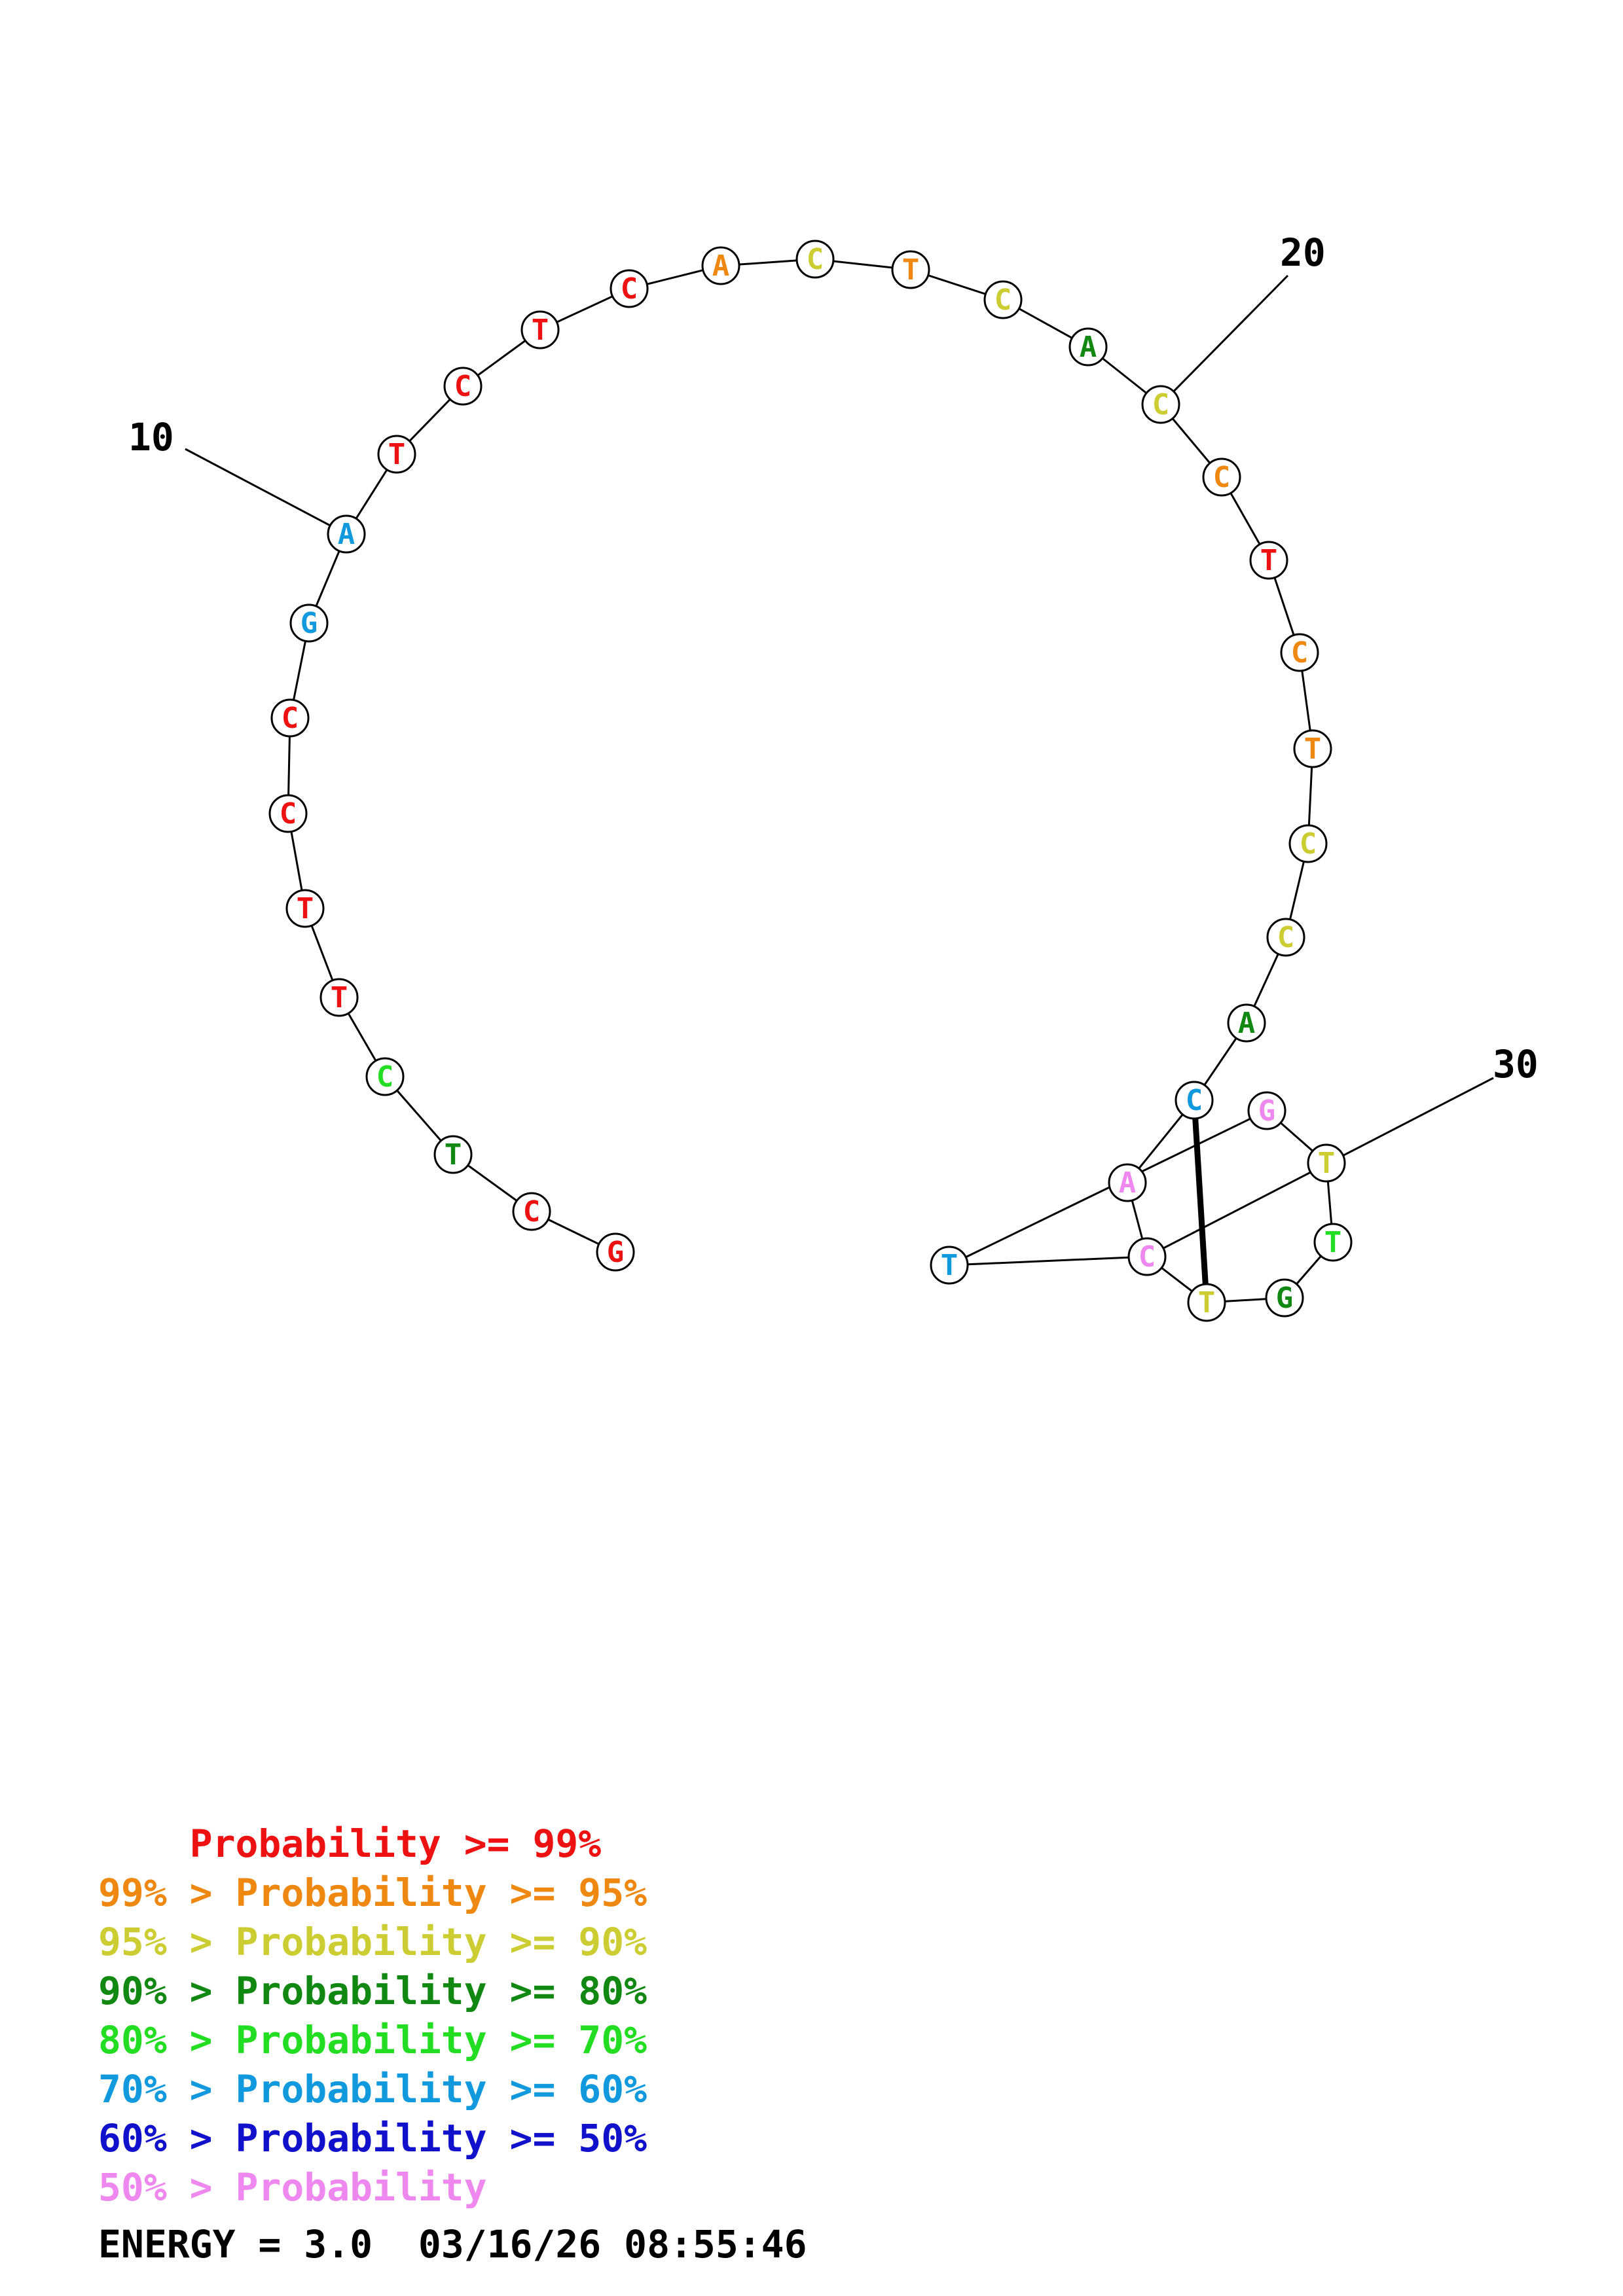 Image resolution: width=1623 pixels, height=2296 pixels. Describe the element at coordinates (151, 437) in the screenshot. I see `tick-label: 10` at that location.